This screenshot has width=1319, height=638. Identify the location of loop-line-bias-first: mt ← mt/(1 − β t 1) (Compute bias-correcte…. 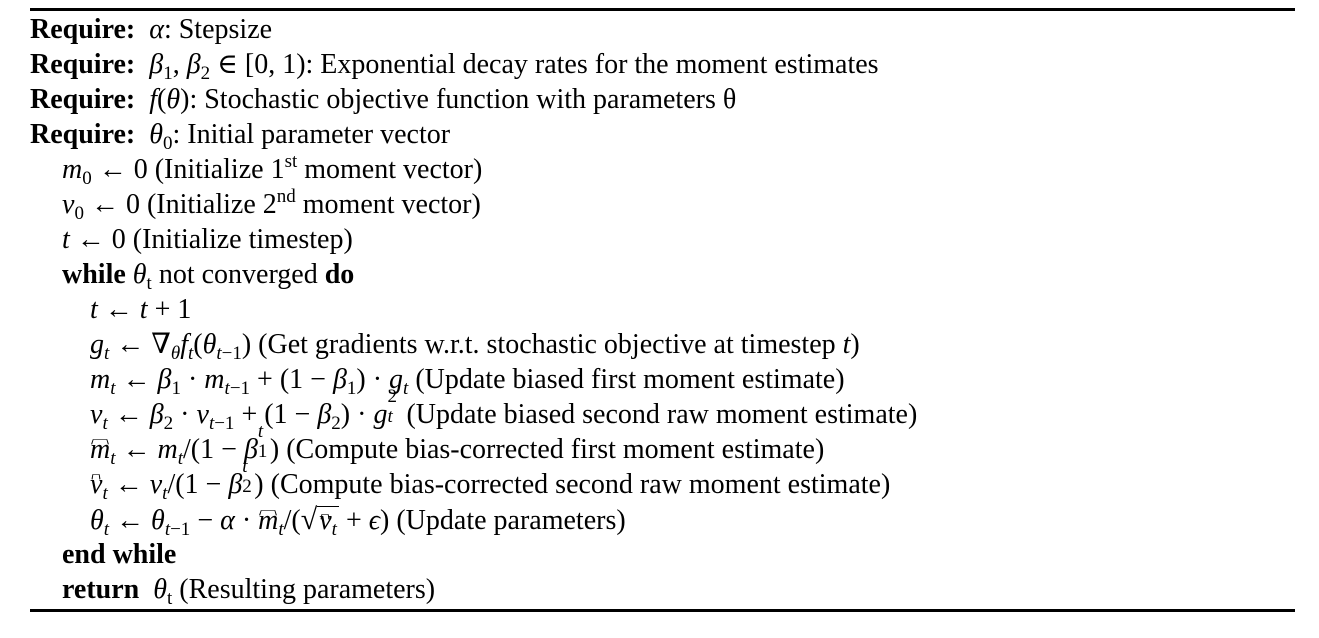
(662, 445).